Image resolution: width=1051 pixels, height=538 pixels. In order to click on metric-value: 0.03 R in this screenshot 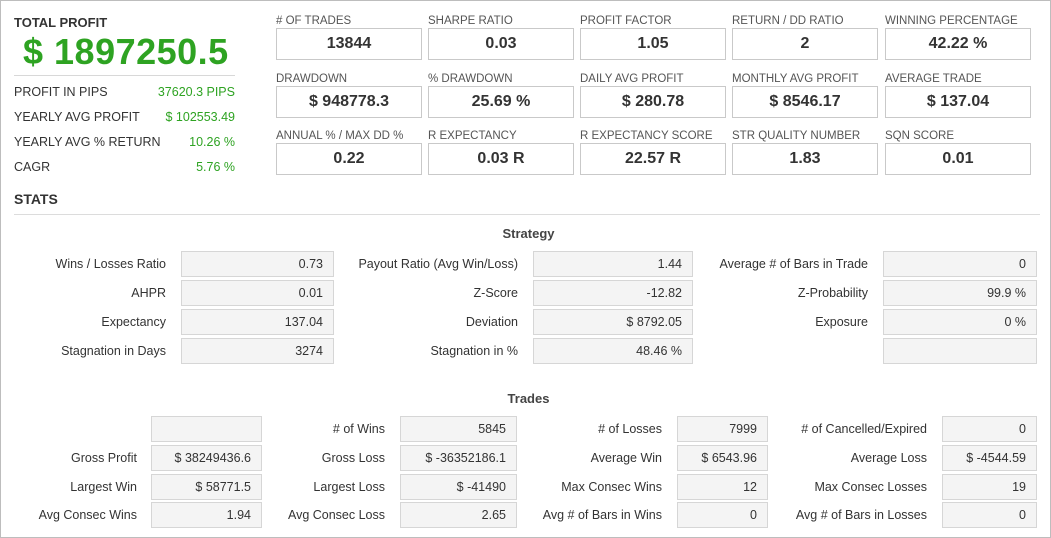, I will do `click(501, 159)`.